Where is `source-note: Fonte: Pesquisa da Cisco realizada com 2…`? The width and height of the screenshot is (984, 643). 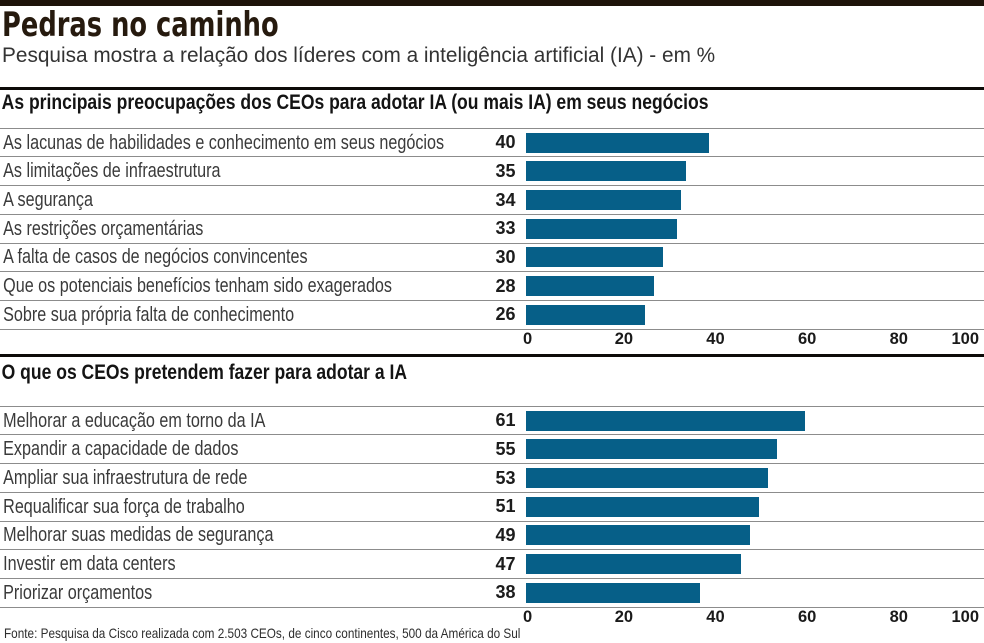 source-note: Fonte: Pesquisa da Cisco realizada com 2… is located at coordinates (262, 632).